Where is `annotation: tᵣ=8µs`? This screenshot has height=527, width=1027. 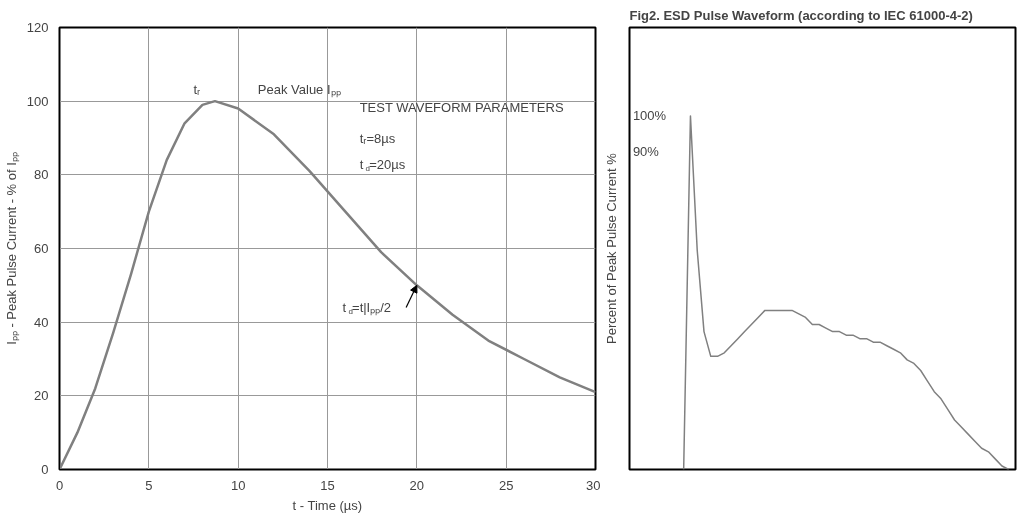
annotation: tᵣ=8µs is located at coordinates (377, 138).